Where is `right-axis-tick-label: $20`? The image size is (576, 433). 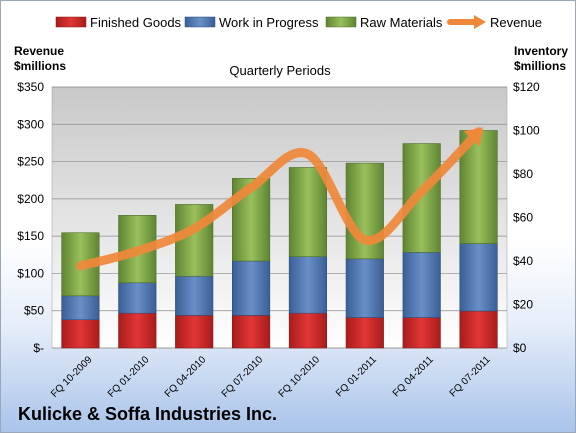 right-axis-tick-label: $20 is located at coordinates (523, 305).